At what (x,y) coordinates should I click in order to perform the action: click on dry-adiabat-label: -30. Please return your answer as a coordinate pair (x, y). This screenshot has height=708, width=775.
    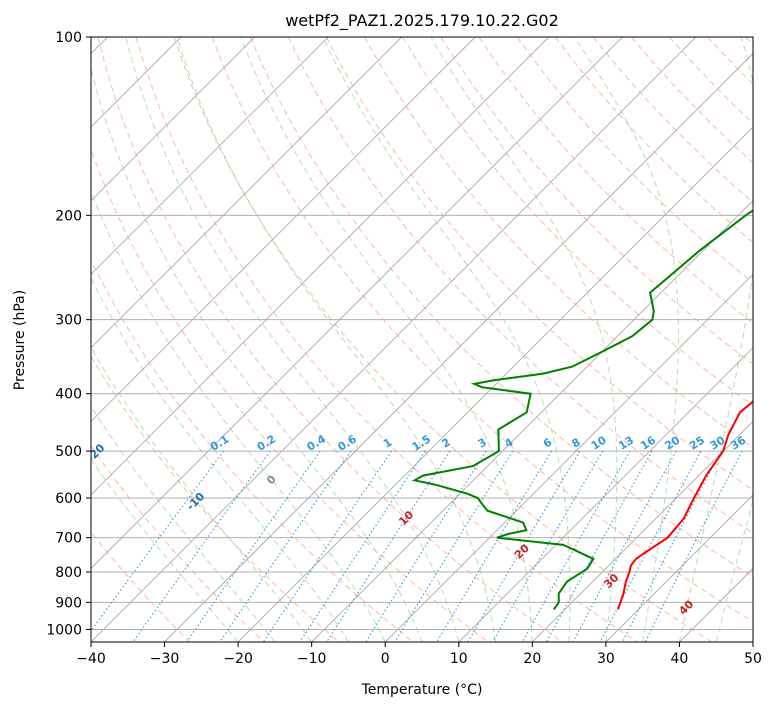
    Looking at the image, I should click on (9, 404).